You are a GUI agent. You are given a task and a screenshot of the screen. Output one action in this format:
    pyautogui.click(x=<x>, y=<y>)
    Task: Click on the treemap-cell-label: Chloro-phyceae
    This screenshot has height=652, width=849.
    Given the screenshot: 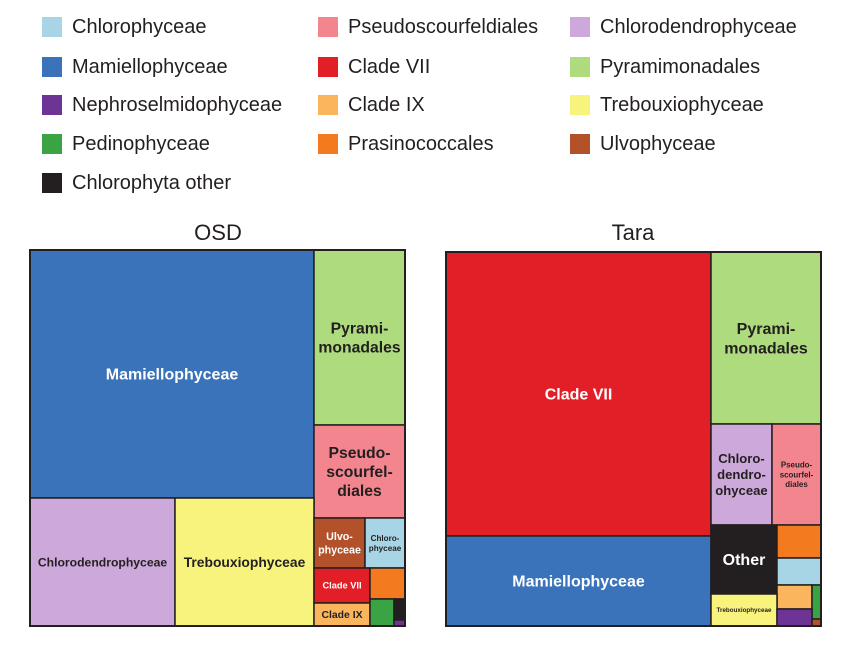 What is the action you would take?
    pyautogui.click(x=385, y=543)
    